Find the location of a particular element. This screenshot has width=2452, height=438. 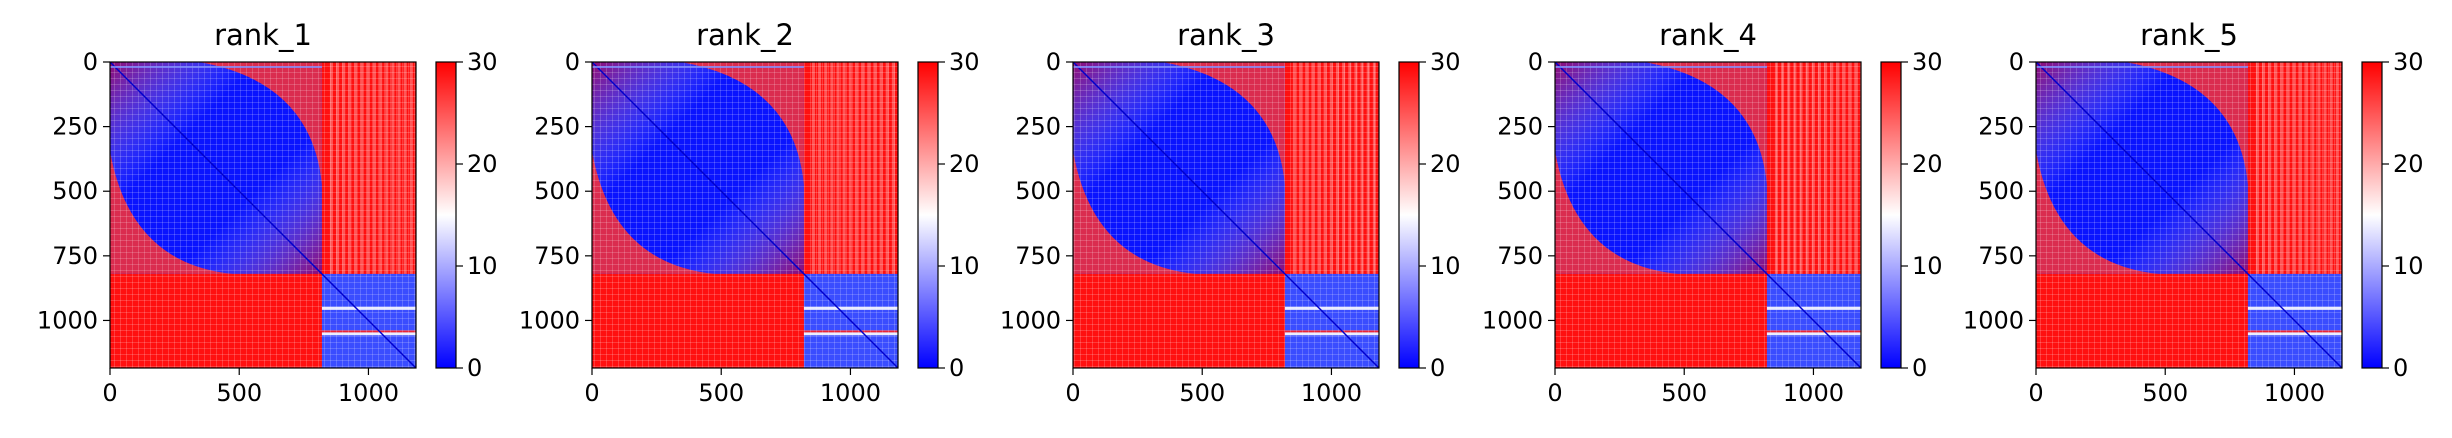

chart-title: rank_4 is located at coordinates (1708, 35).